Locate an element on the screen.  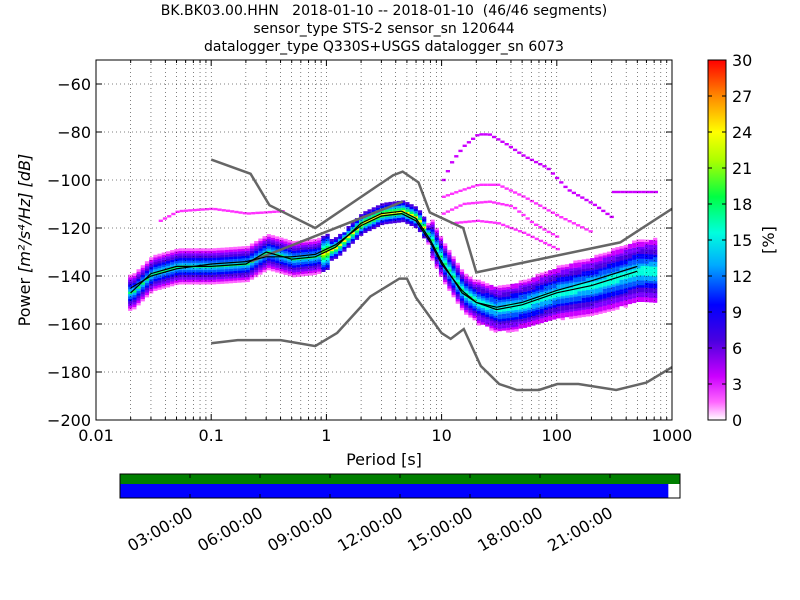
colorbar-tick-label: 15 is located at coordinates (742, 240).